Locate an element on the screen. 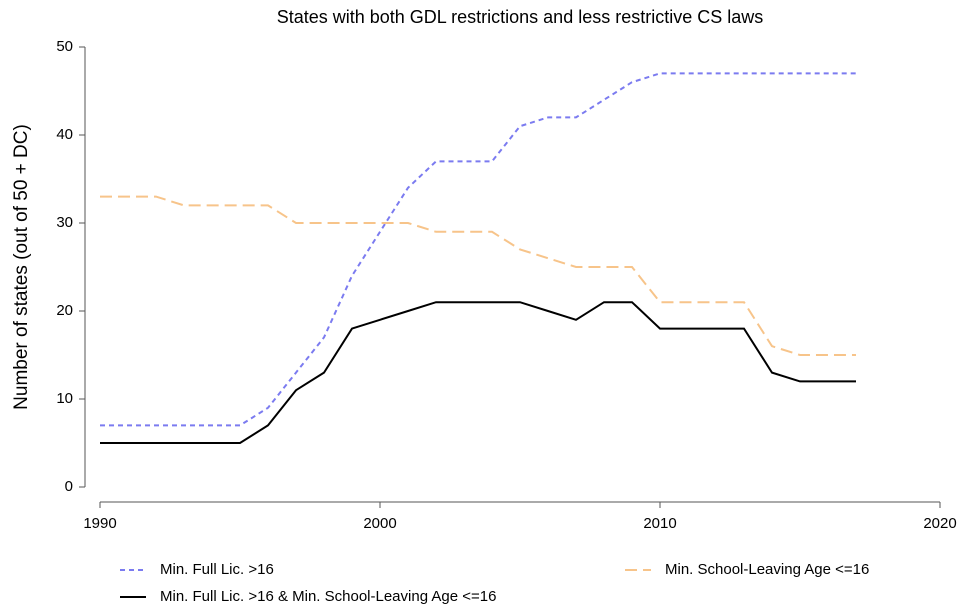  x-tick-label: 2010 is located at coordinates (659, 523).